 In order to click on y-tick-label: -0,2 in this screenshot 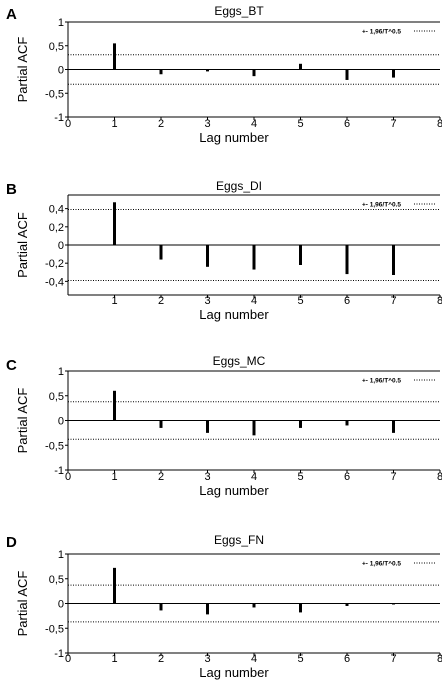, I will do `click(54, 264)`.